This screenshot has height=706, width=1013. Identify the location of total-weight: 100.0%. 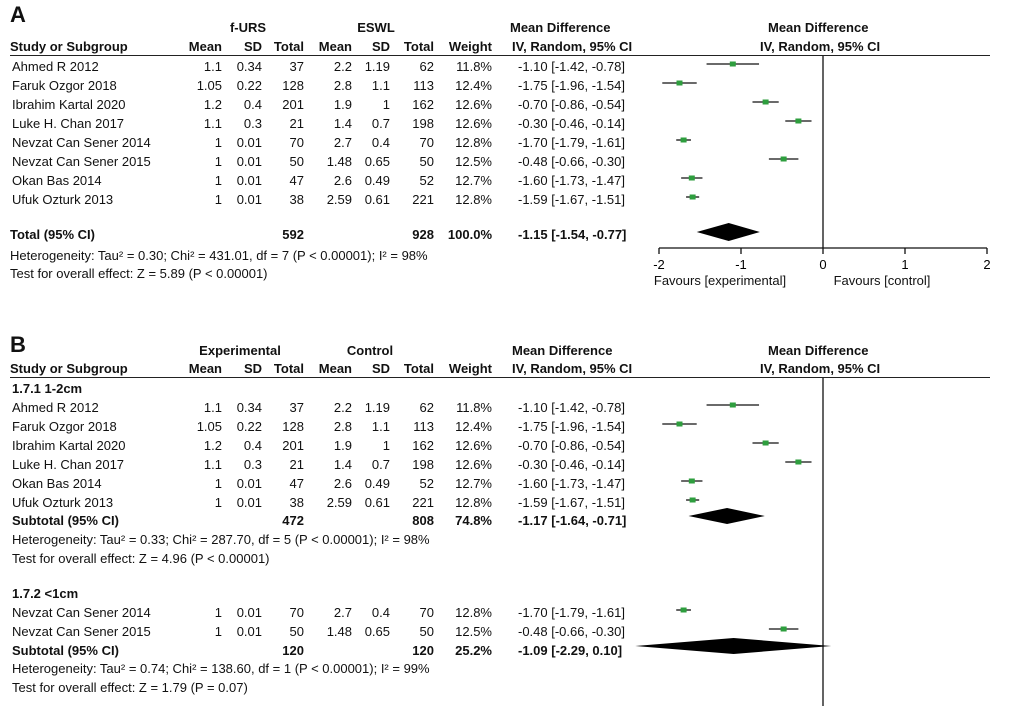
(469, 234).